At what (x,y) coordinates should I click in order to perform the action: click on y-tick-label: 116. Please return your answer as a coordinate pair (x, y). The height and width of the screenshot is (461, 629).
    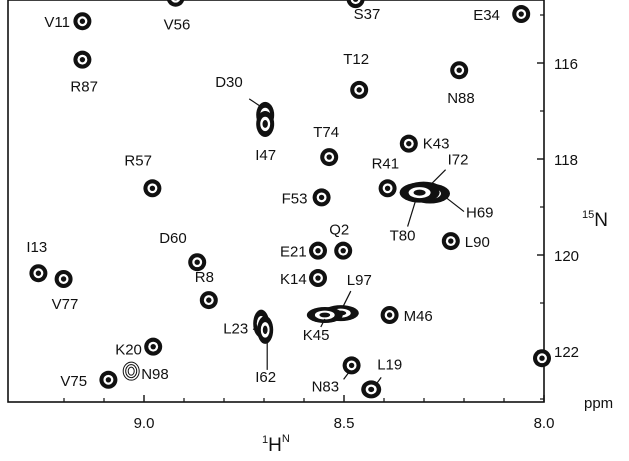
    Looking at the image, I should click on (566, 64).